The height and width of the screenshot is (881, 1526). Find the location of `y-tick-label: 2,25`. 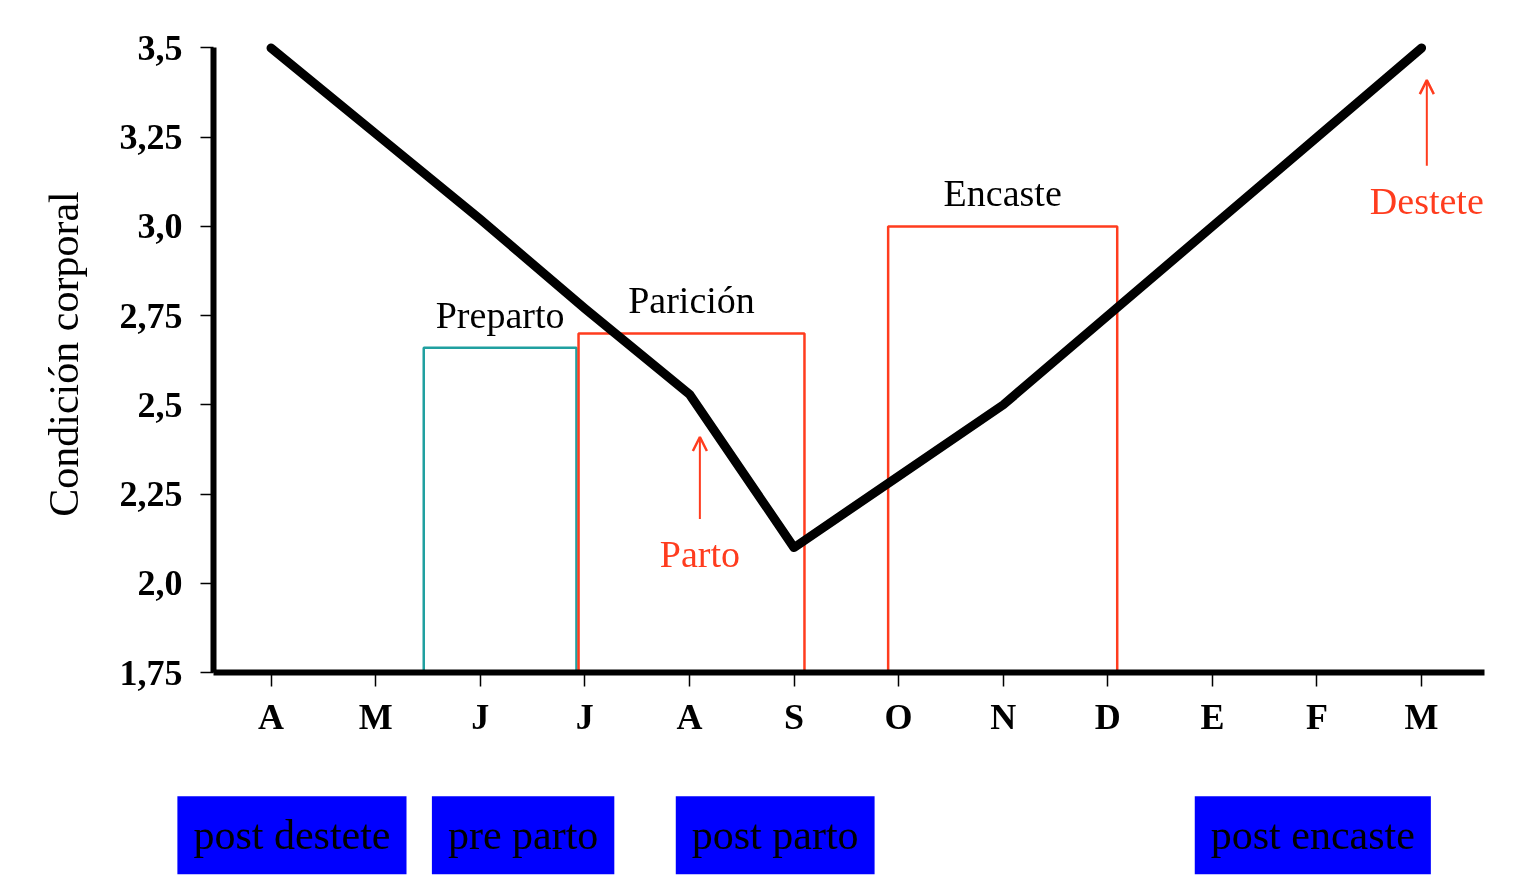

y-tick-label: 2,25 is located at coordinates (151, 494).